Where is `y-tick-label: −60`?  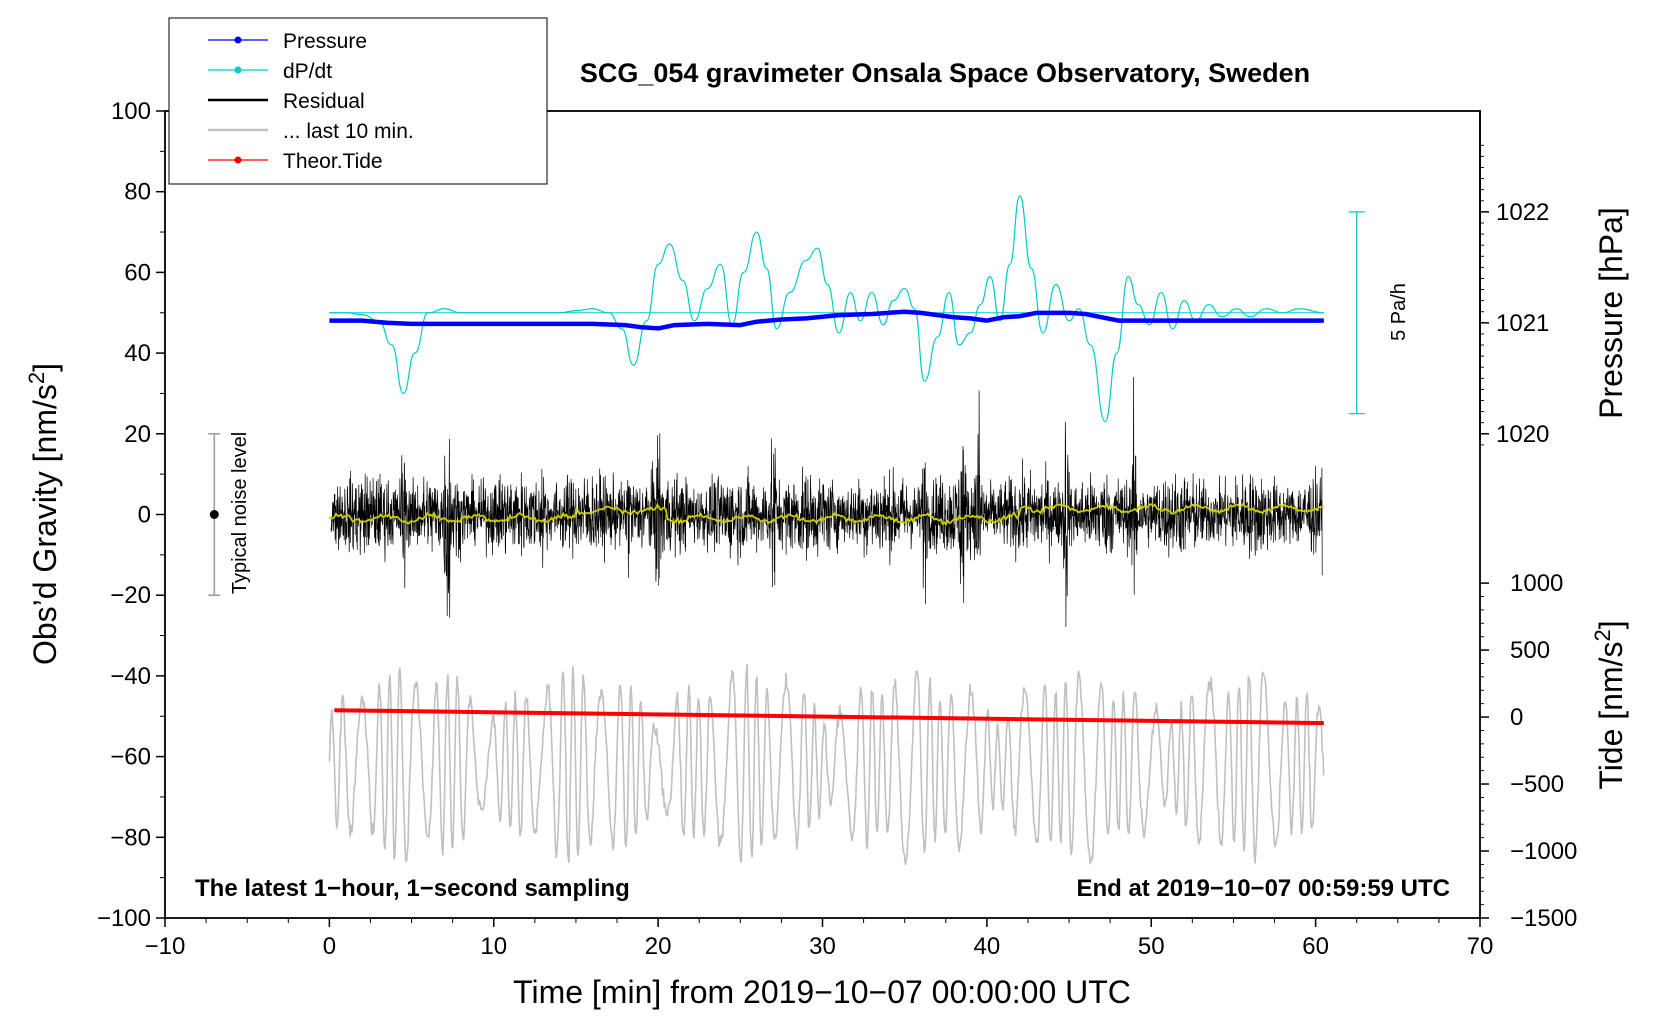 y-tick-label: −60 is located at coordinates (130, 757).